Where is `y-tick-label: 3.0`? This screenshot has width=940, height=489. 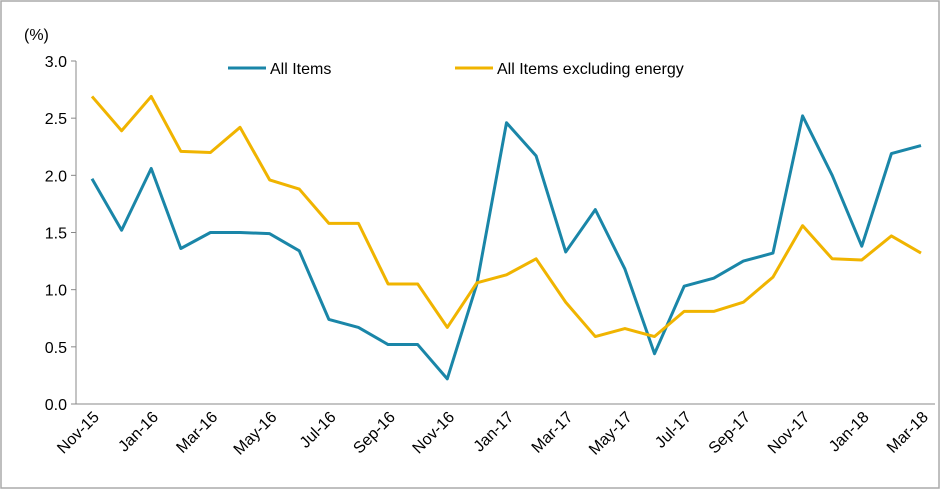
y-tick-label: 3.0 is located at coordinates (56, 62).